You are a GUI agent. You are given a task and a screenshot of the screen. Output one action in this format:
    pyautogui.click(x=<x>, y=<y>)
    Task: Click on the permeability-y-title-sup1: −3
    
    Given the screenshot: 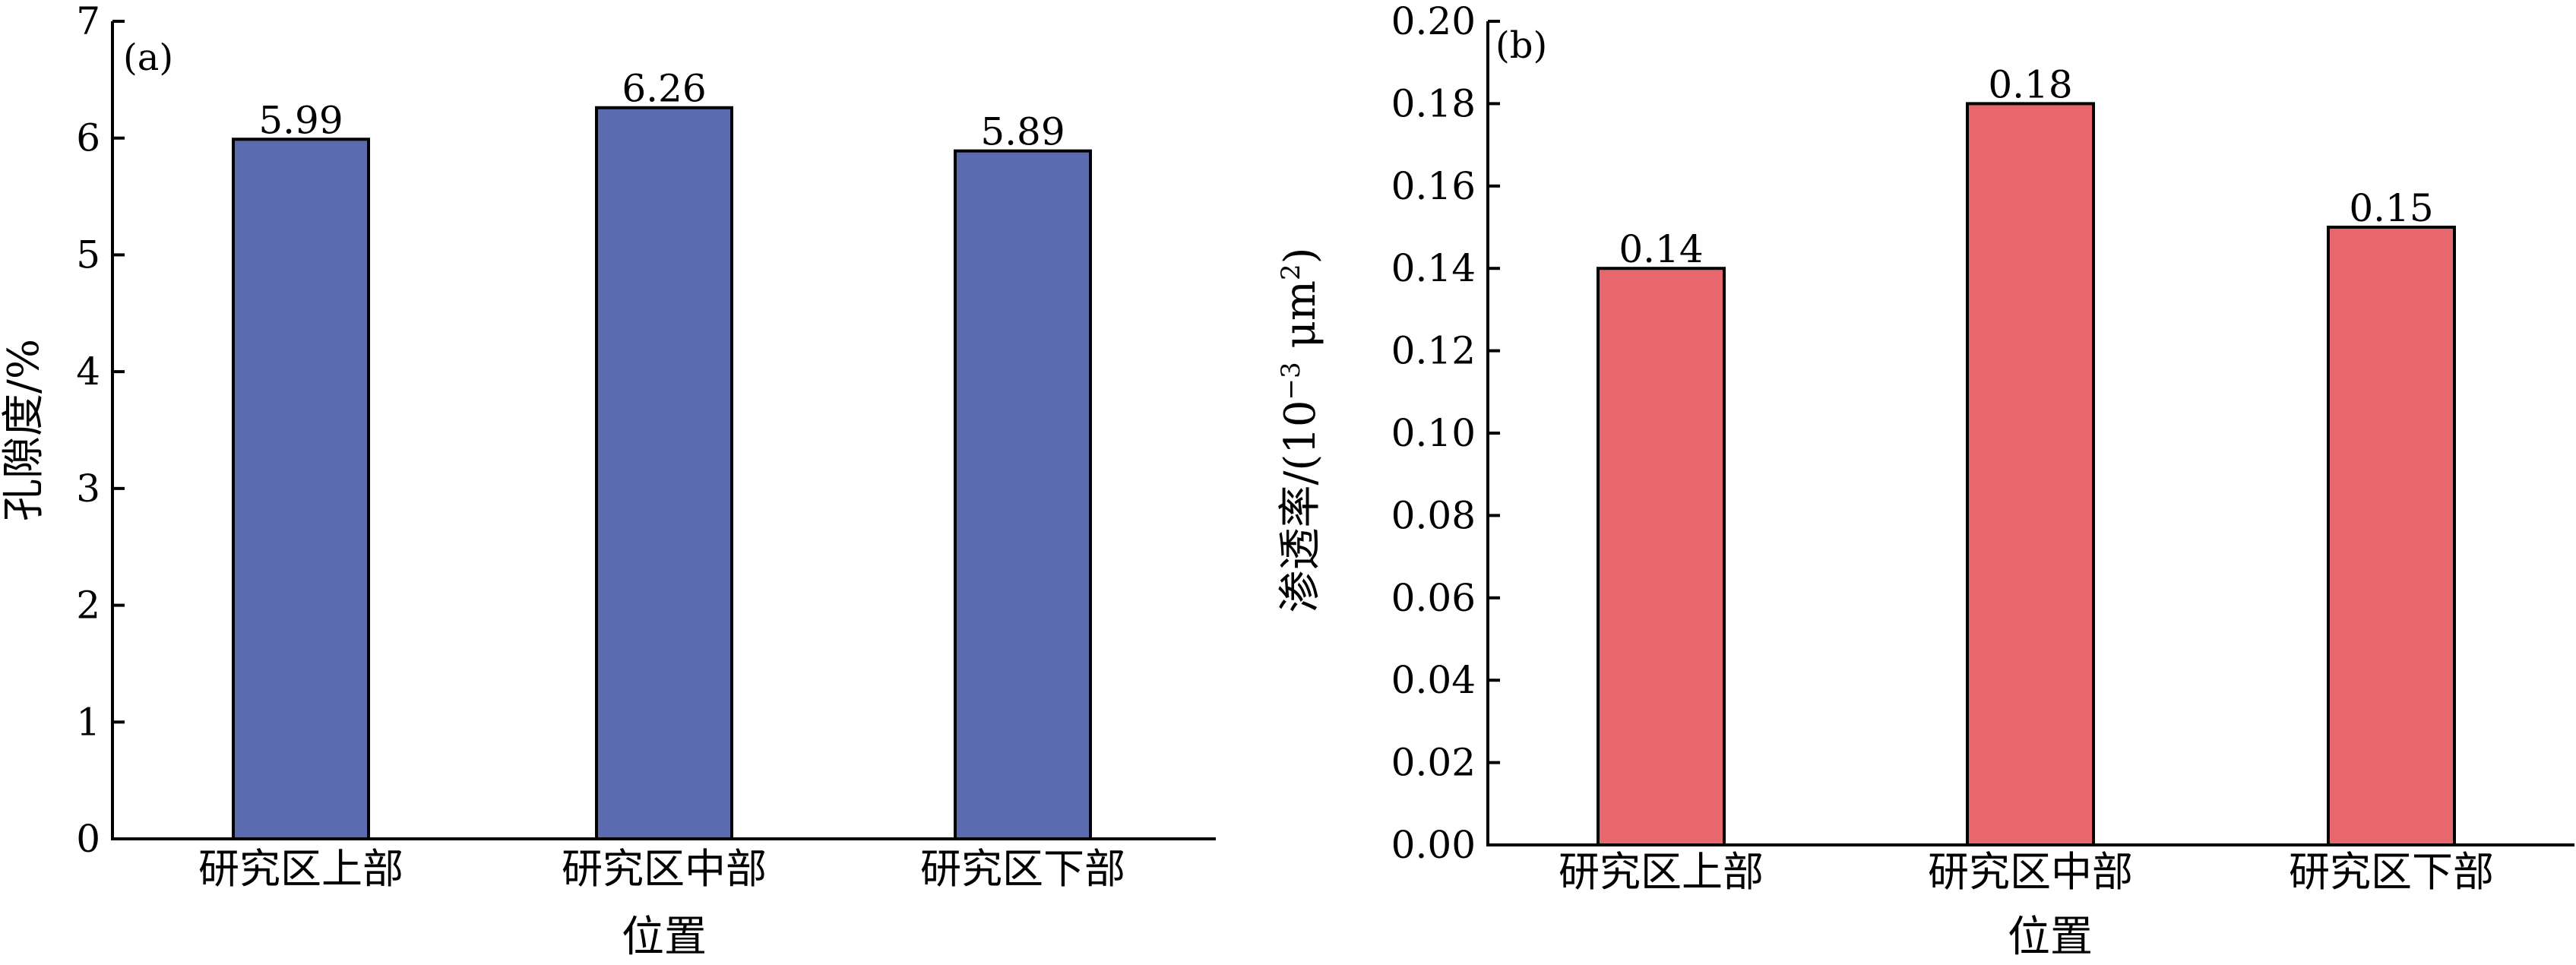 What is the action you would take?
    pyautogui.click(x=1291, y=381)
    